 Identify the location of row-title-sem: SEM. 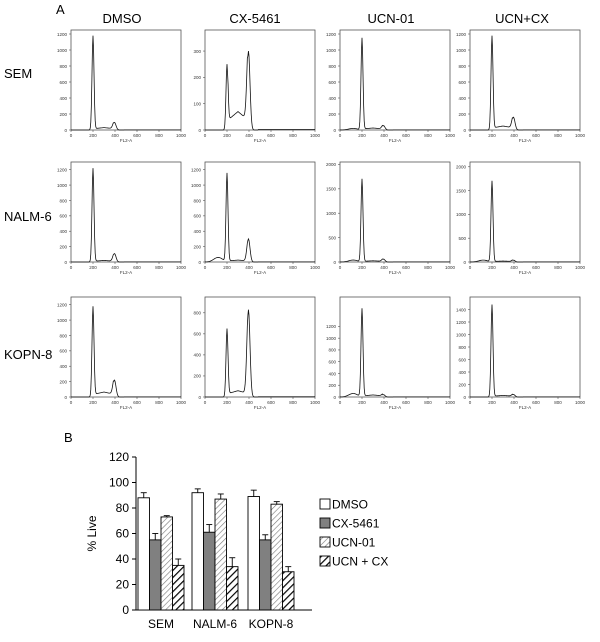
(18, 73).